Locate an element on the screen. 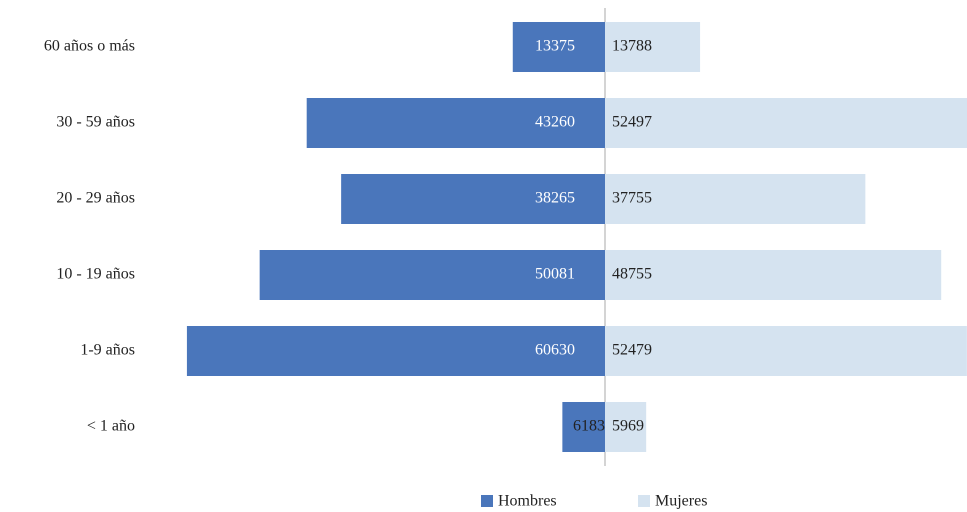 The height and width of the screenshot is (512, 967). data-label: 13788 is located at coordinates (632, 46).